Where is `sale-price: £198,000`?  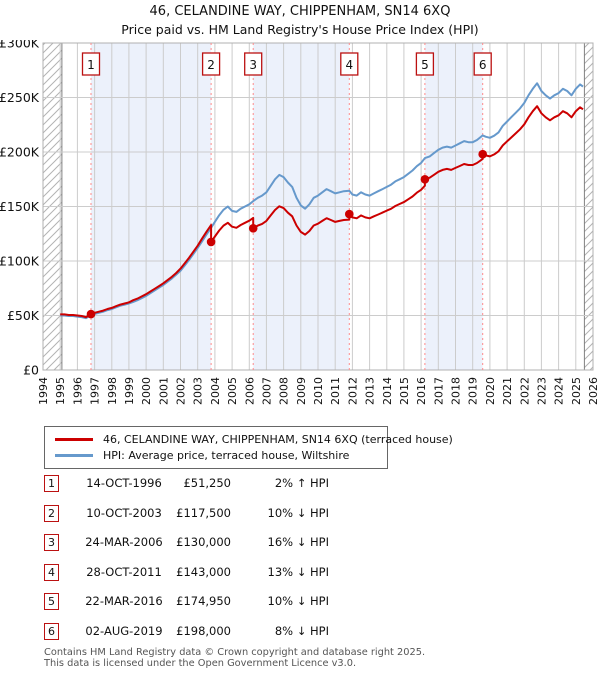
sale-price: £198,000 is located at coordinates (203, 630).